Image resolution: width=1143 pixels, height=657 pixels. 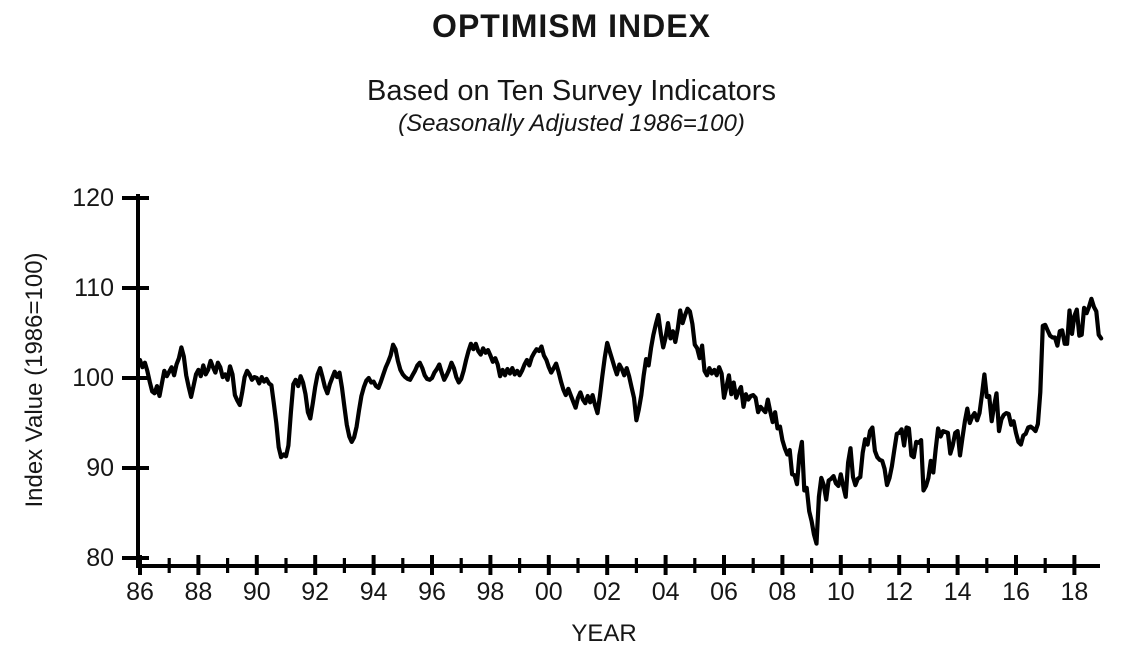 I want to click on x-tick-label: 94, so click(x=374, y=592).